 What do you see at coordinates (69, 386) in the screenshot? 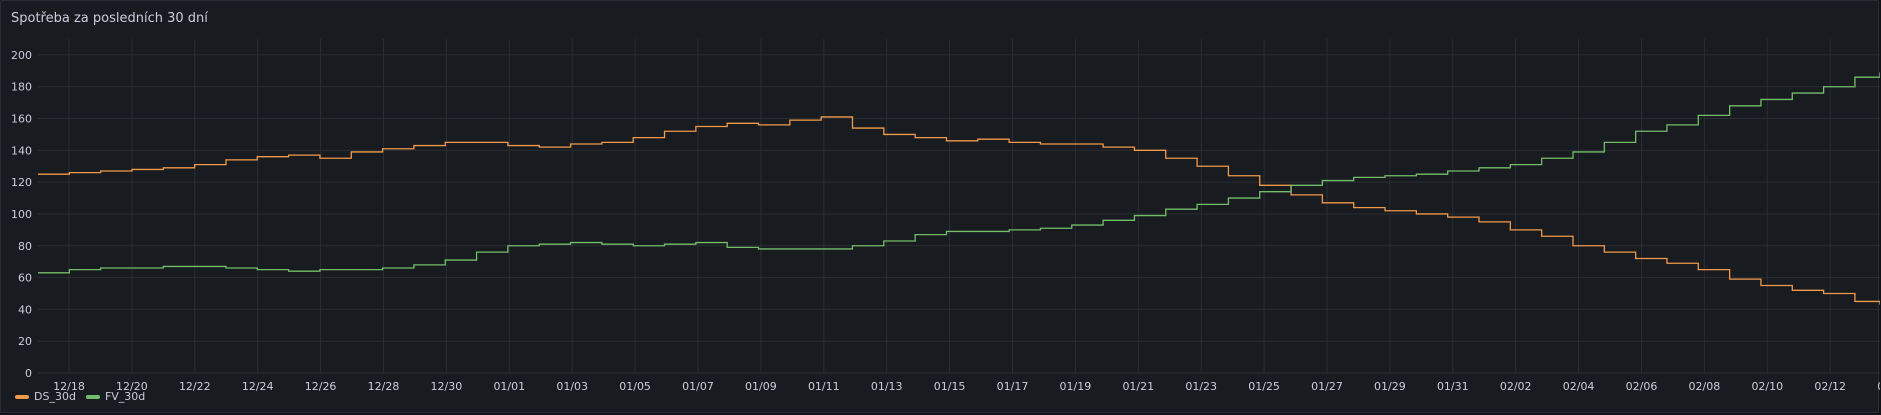
I see `x-tick-label: 12/18` at bounding box center [69, 386].